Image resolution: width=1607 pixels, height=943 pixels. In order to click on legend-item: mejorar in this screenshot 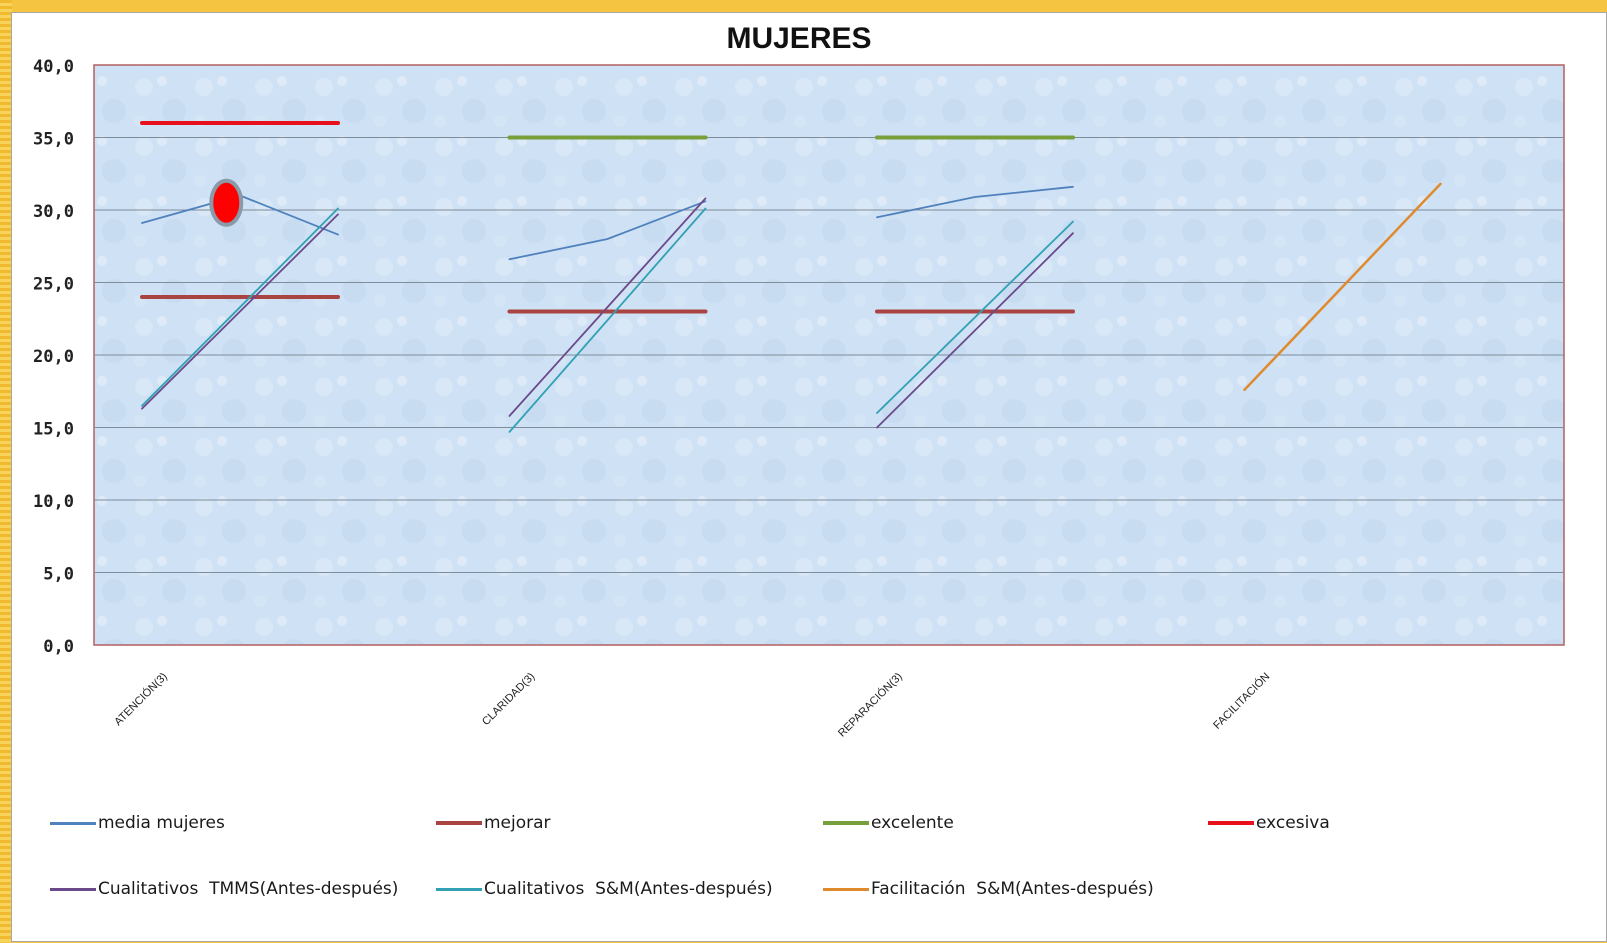, I will do `click(493, 823)`.